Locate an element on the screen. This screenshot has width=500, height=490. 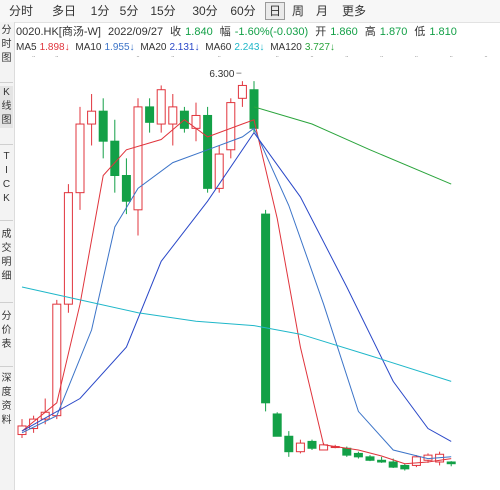
change-value: -1.60%(-0.030) is located at coordinates (271, 32).